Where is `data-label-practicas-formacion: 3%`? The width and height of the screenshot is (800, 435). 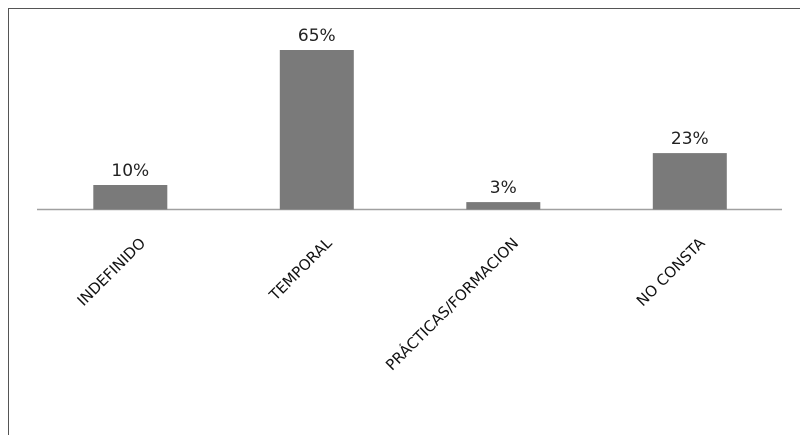
data-label-practicas-formacion: 3% is located at coordinates (503, 188).